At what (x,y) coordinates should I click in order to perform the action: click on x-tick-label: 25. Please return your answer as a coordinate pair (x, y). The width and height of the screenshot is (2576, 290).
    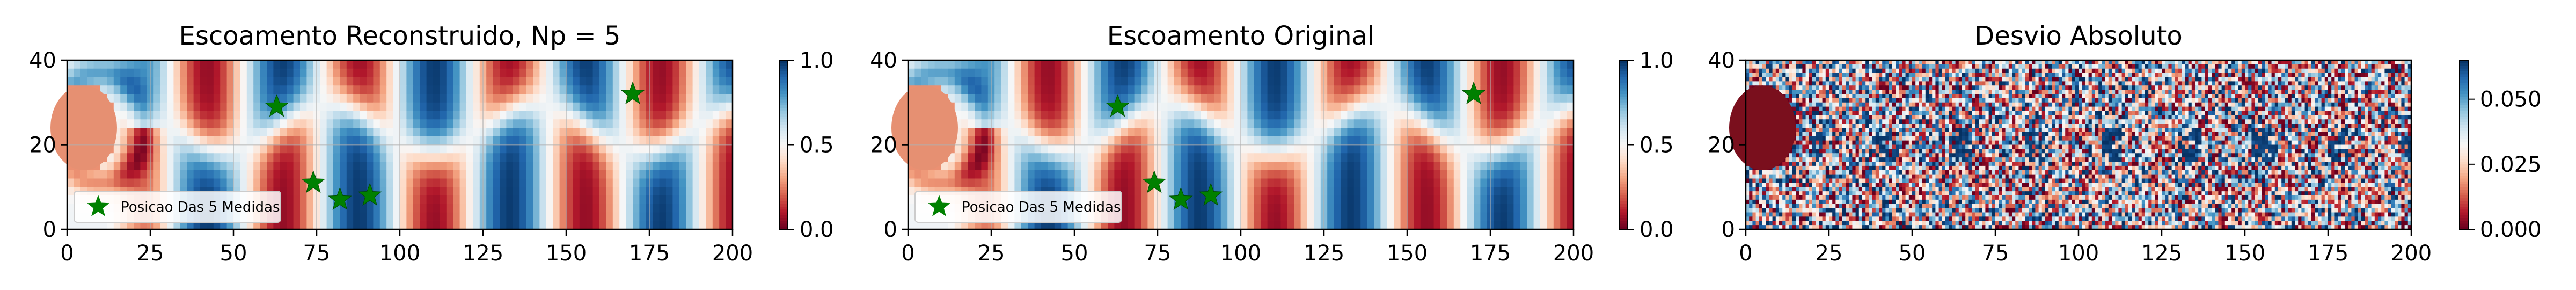
    Looking at the image, I should click on (991, 254).